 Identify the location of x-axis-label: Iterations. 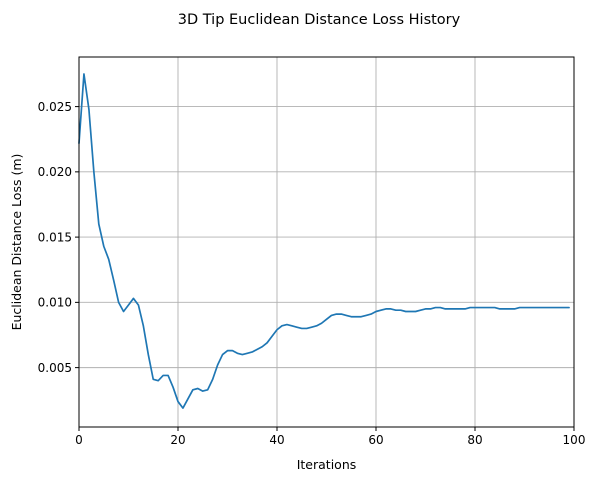
(327, 464).